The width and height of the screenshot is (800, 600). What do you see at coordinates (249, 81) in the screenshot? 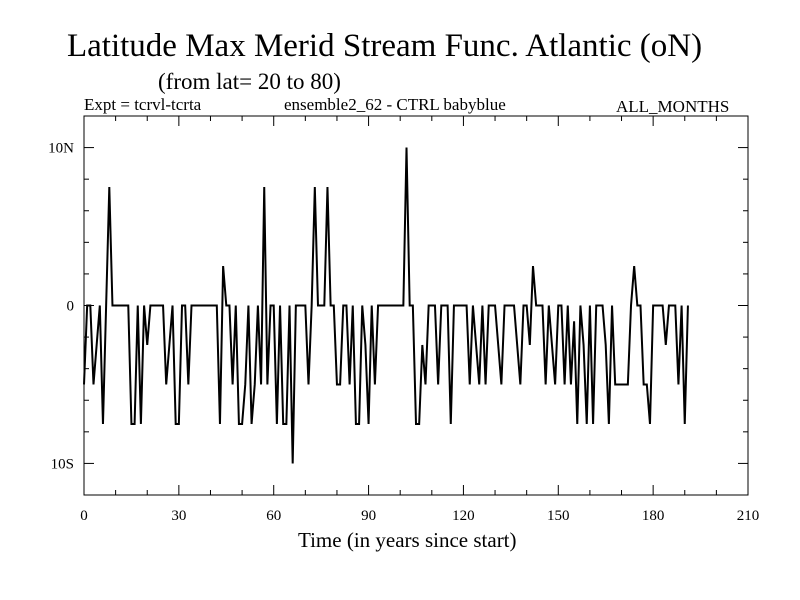
I see `chart-subtitle: (from lat= 20 to 80)` at bounding box center [249, 81].